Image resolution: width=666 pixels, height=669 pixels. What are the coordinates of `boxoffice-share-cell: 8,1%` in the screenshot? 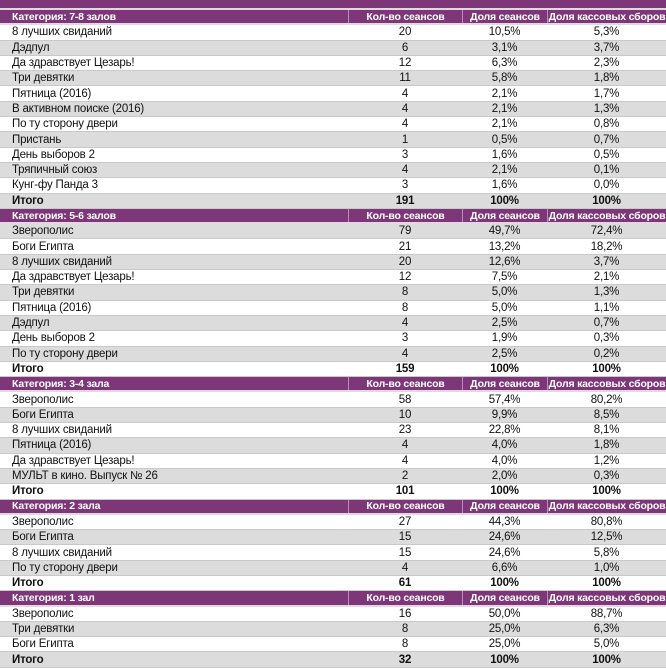 It's located at (606, 430).